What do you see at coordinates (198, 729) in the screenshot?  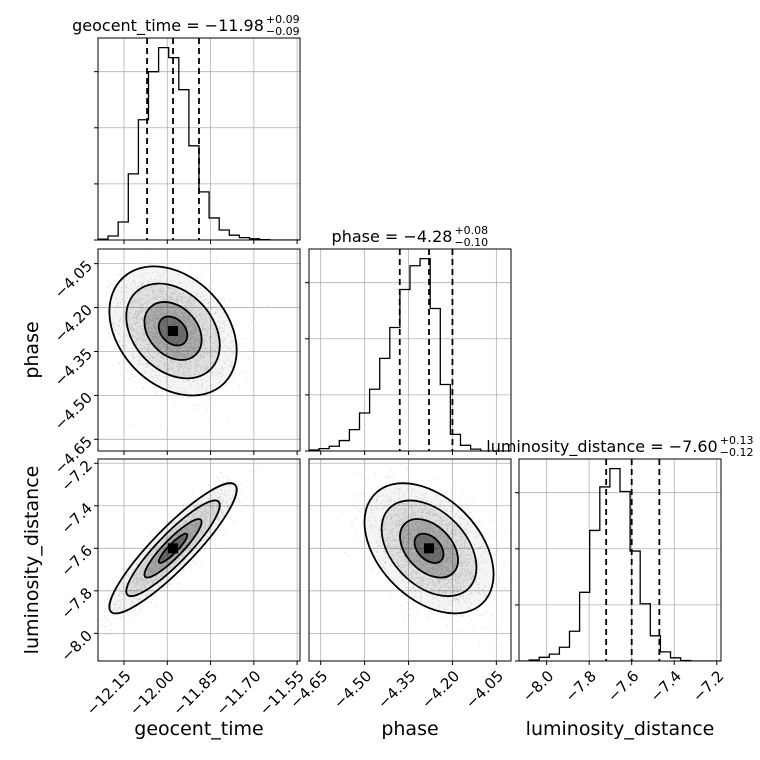 I see `axis-label-x-geocent_time: geocent_time` at bounding box center [198, 729].